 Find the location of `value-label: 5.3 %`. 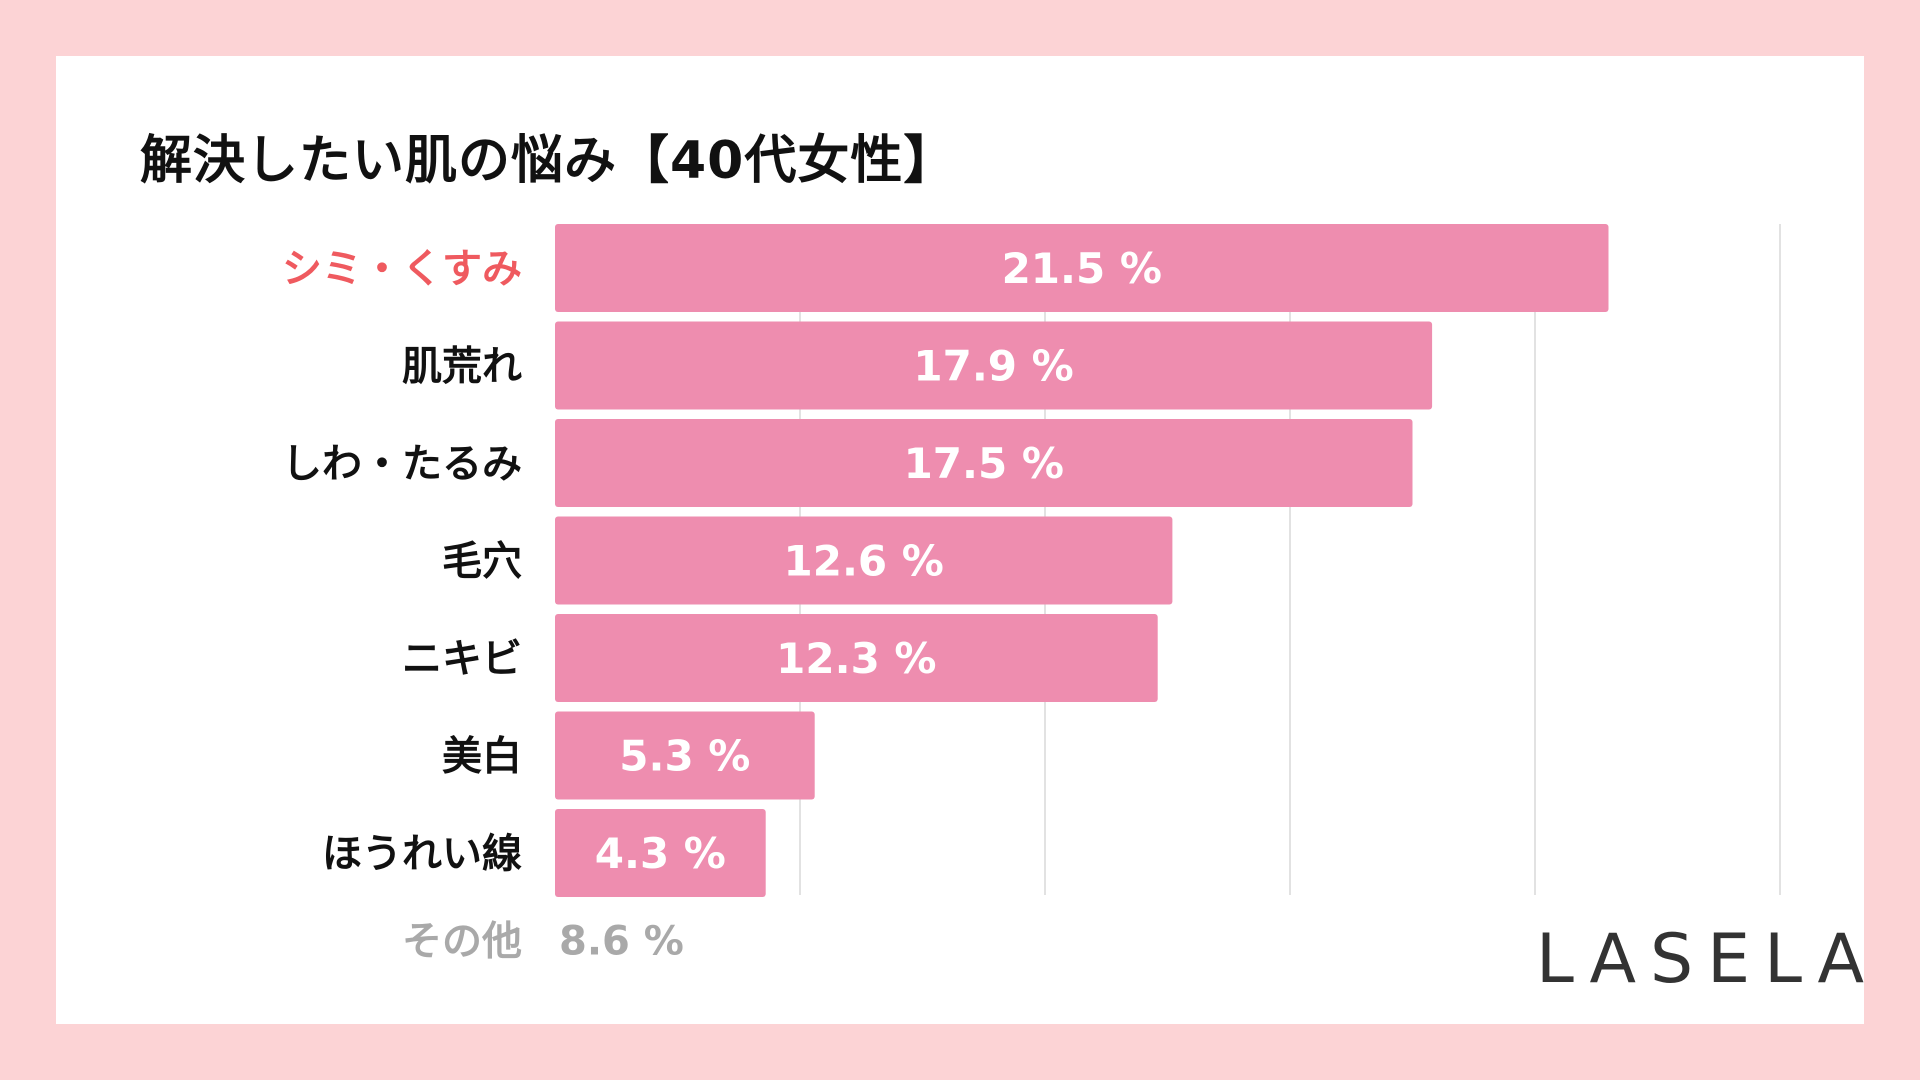

value-label: 5.3 % is located at coordinates (684, 756).